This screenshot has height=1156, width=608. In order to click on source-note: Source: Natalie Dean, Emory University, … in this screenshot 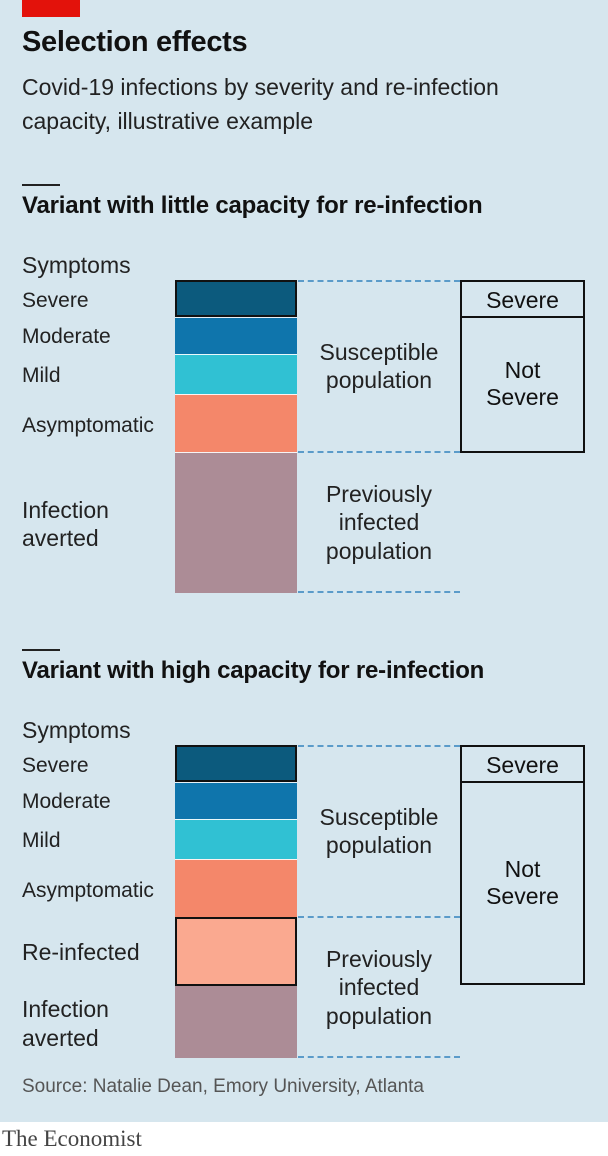, I will do `click(223, 1086)`.